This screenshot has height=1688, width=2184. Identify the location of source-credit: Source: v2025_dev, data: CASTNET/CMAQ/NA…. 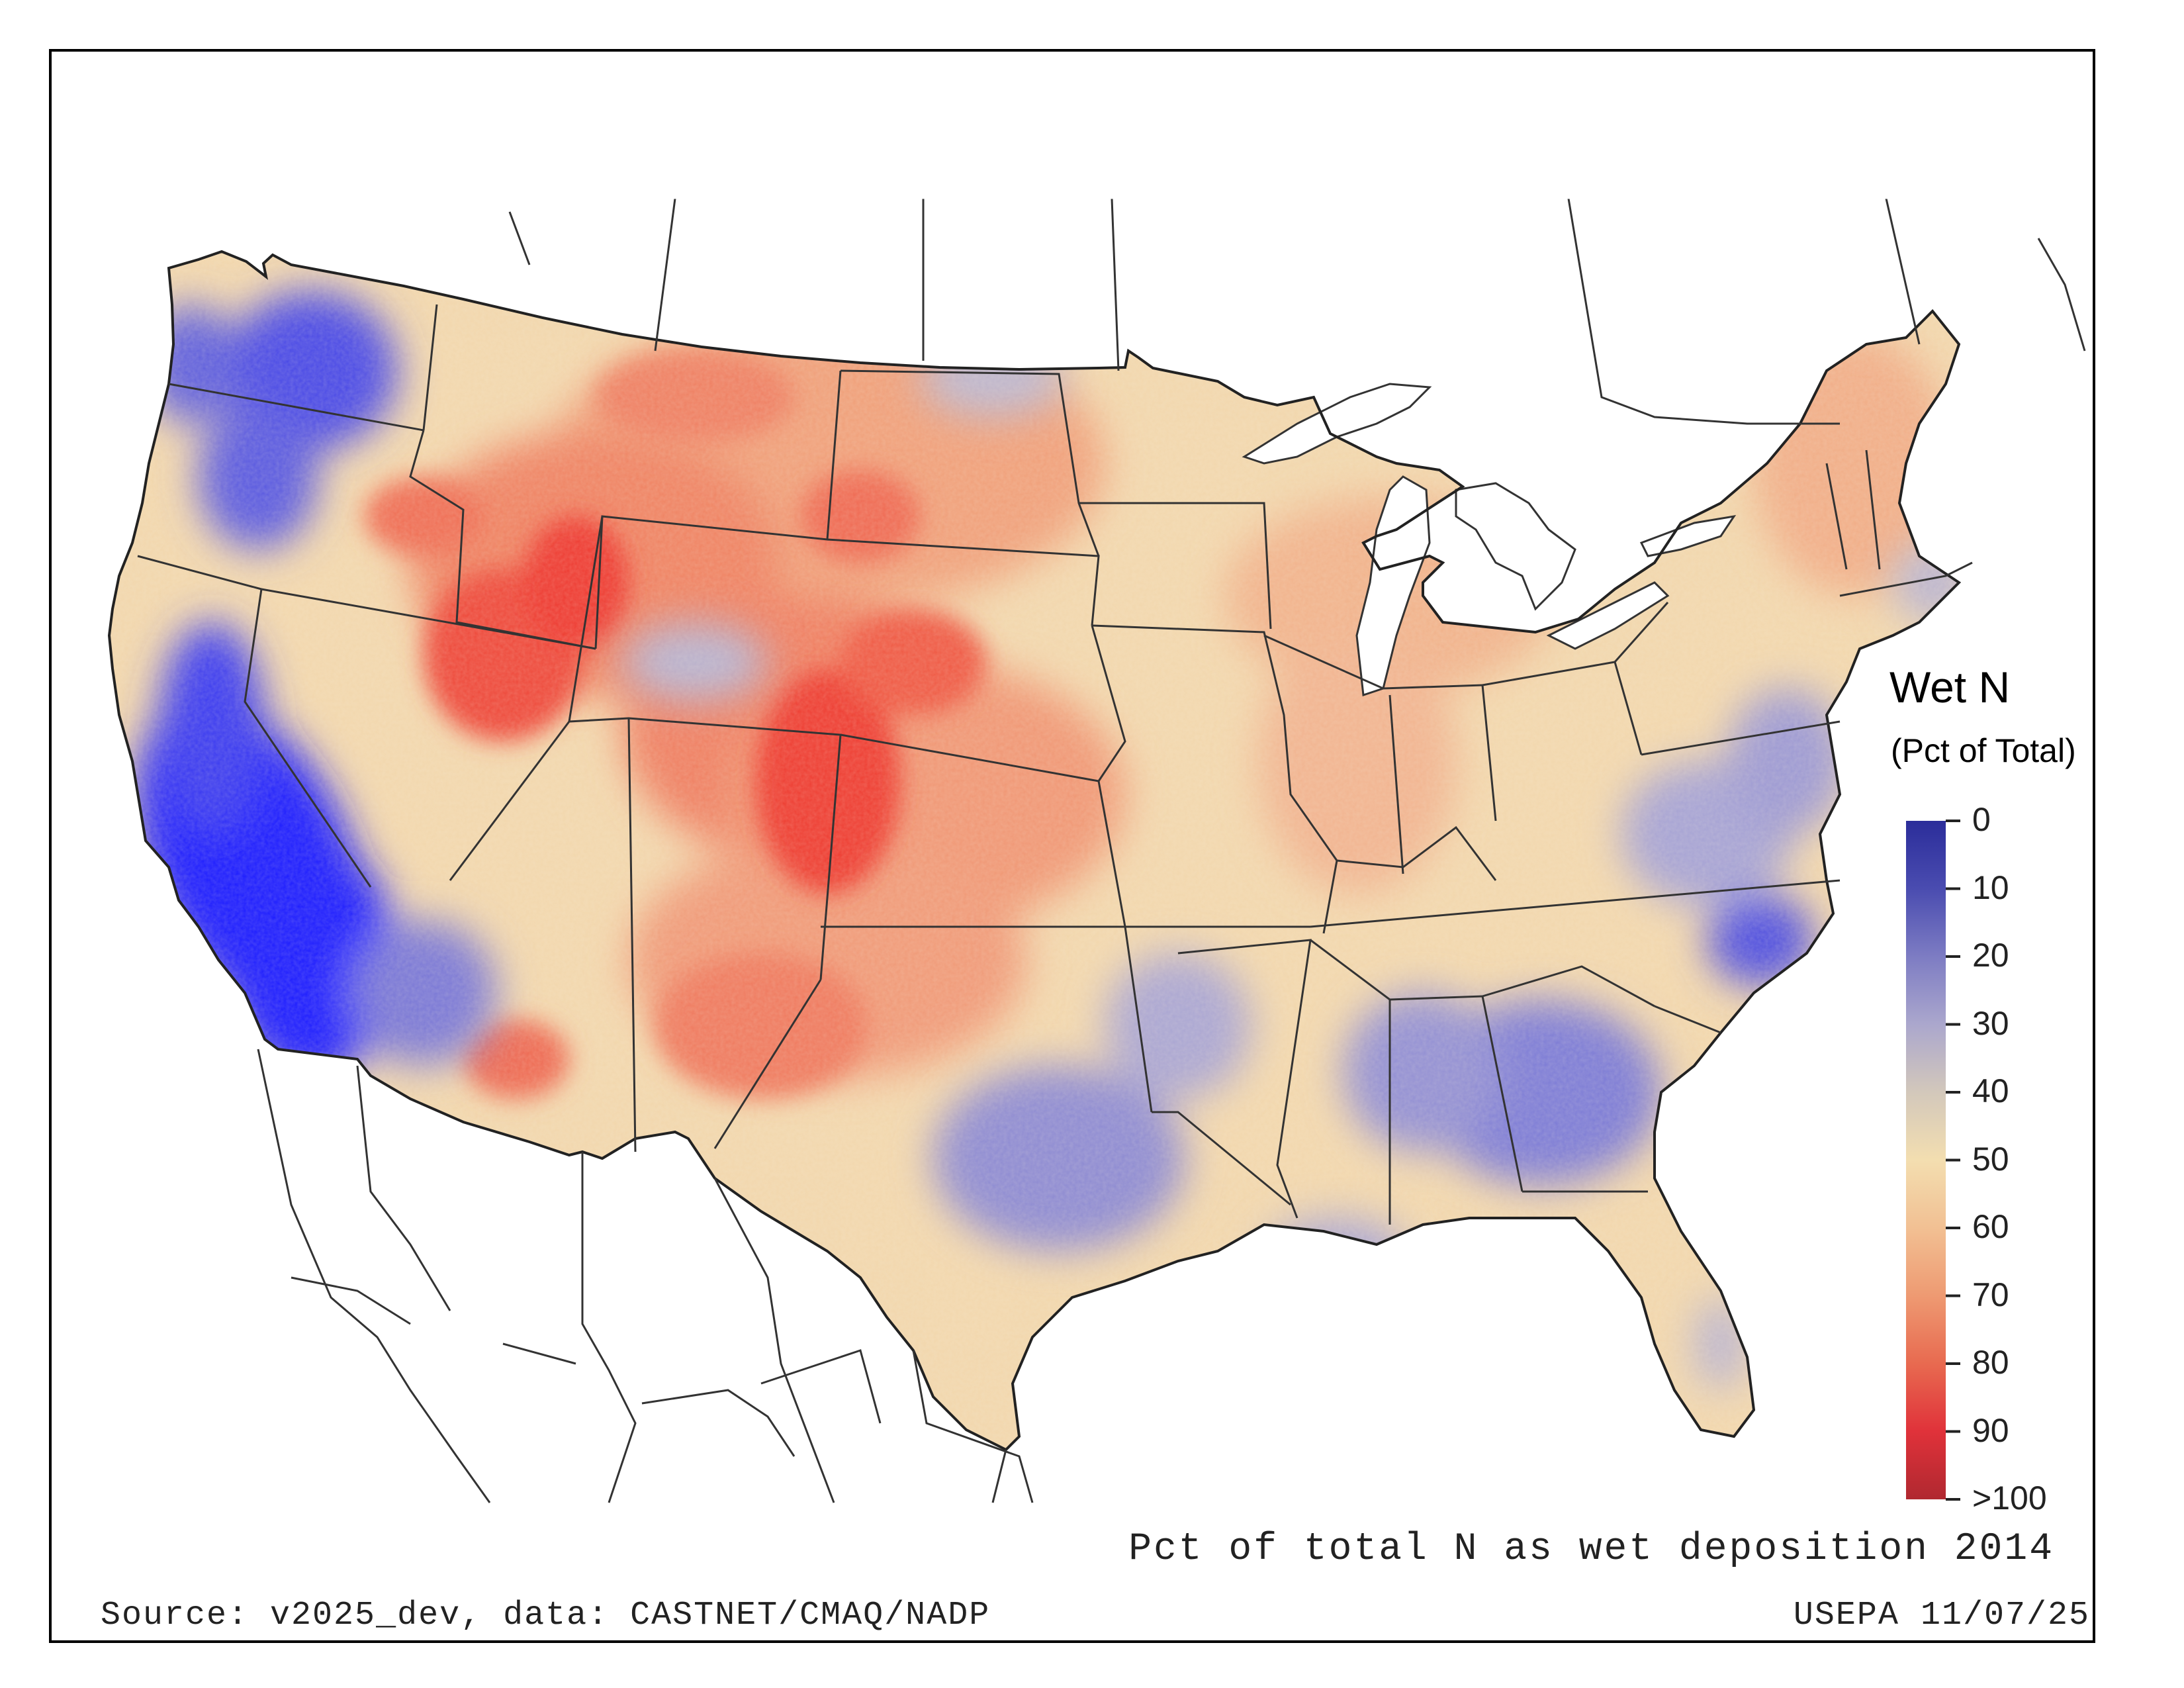
(546, 1615).